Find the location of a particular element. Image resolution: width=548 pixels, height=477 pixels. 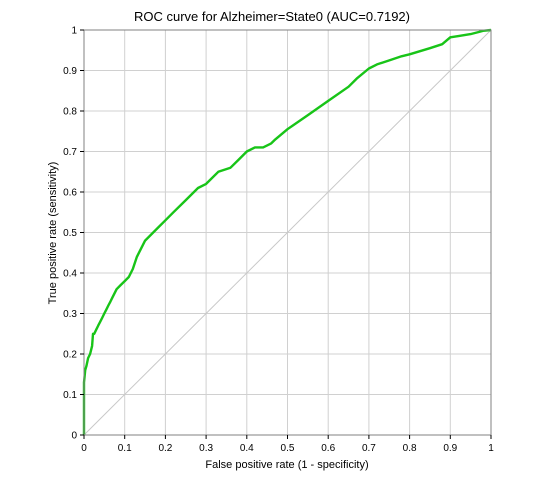

x-tick-label: 1 is located at coordinates (491, 448).